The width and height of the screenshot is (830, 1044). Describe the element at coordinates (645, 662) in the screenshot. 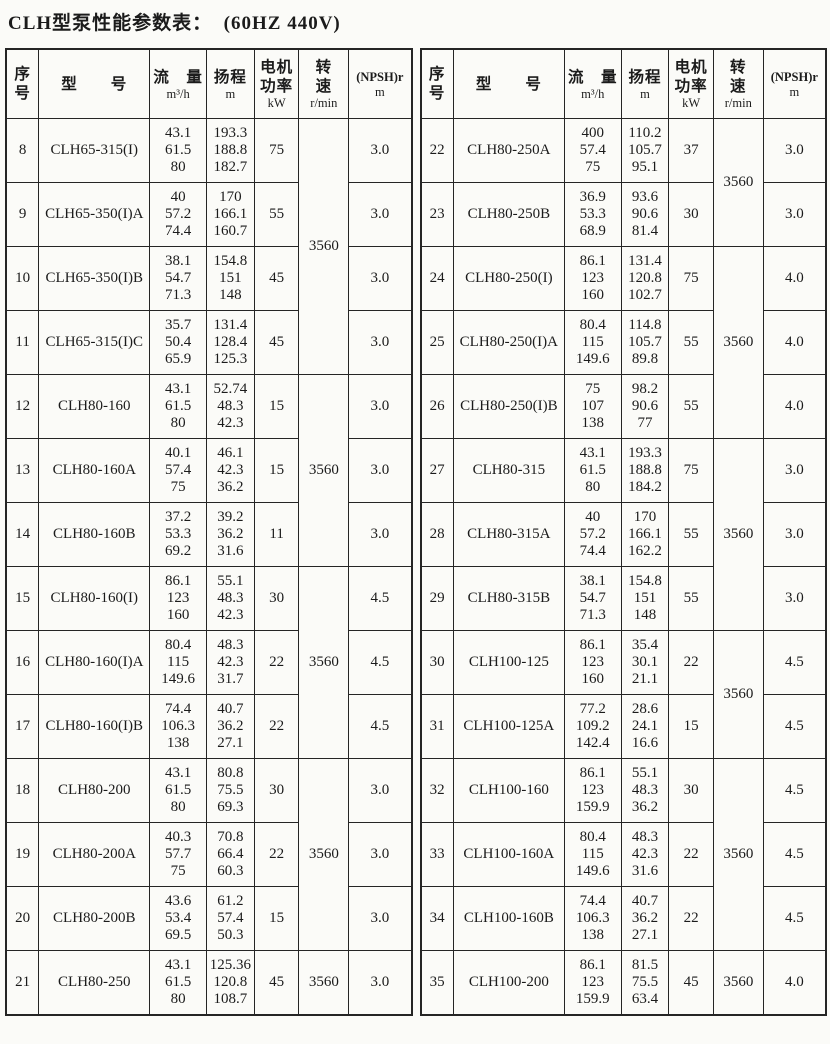

I see `head-cell: 35.4 30.1 21.1` at that location.